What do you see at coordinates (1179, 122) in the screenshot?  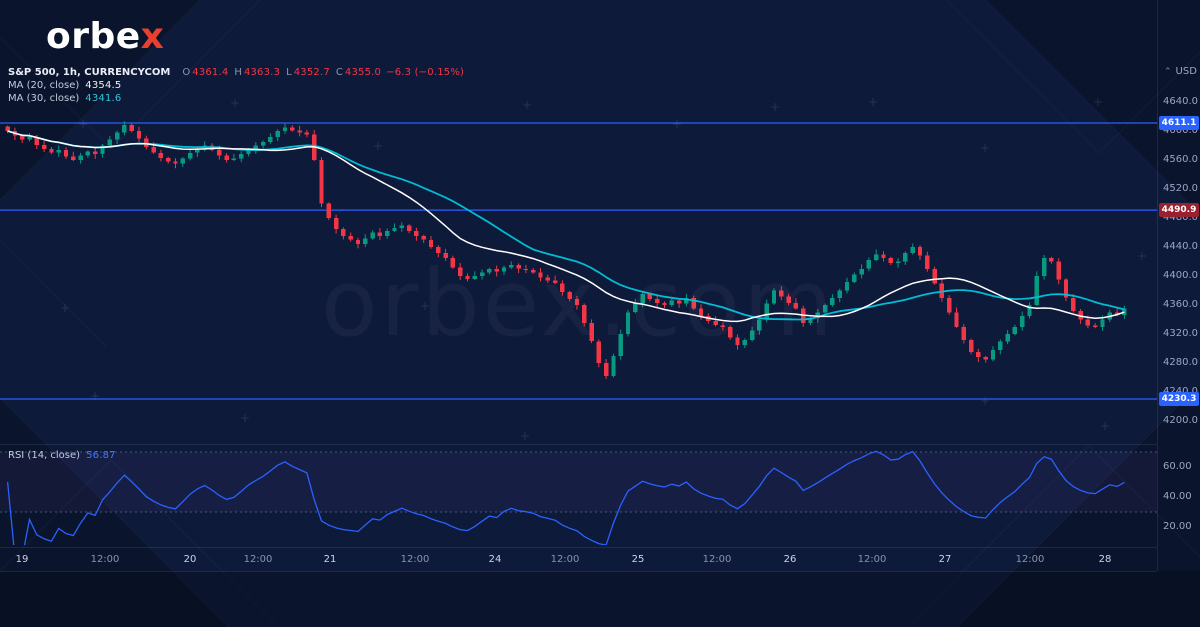 I see `level-price-badge: 4611.1` at bounding box center [1179, 122].